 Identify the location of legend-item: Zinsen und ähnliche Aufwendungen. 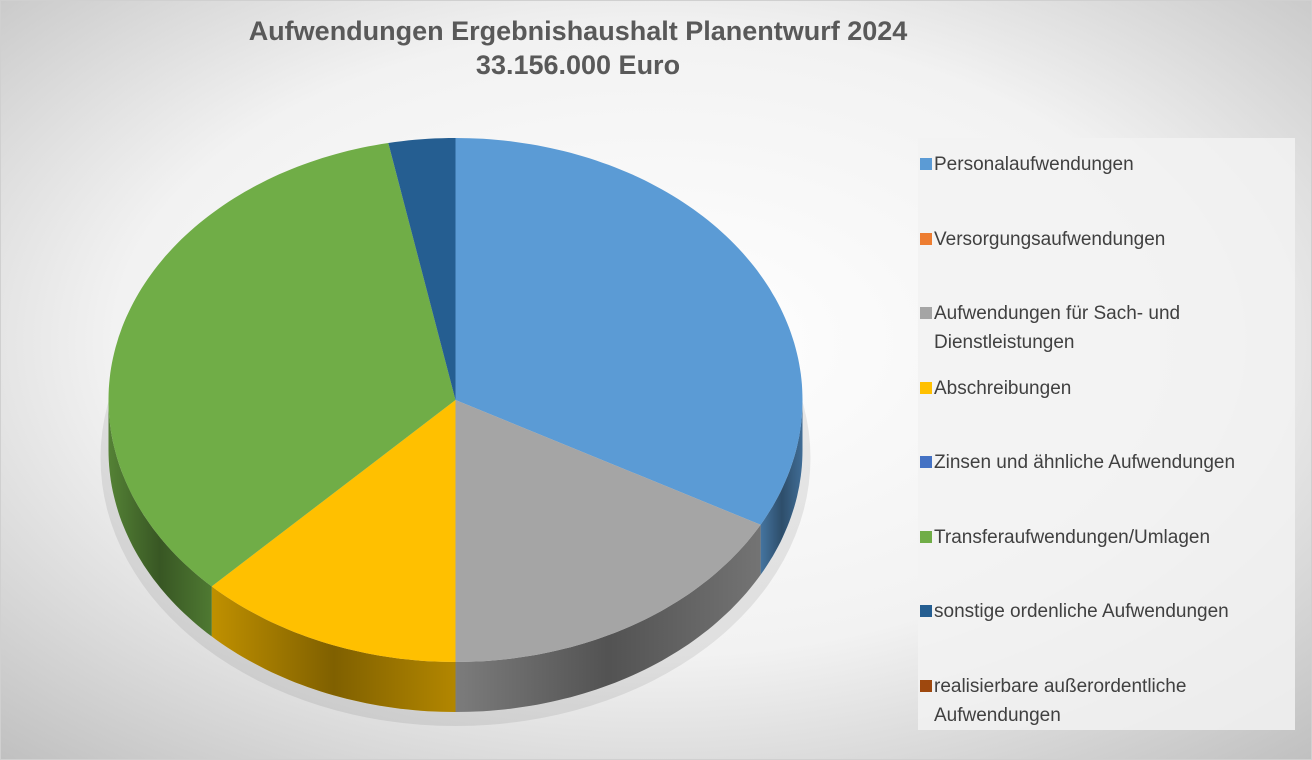
(1103, 462).